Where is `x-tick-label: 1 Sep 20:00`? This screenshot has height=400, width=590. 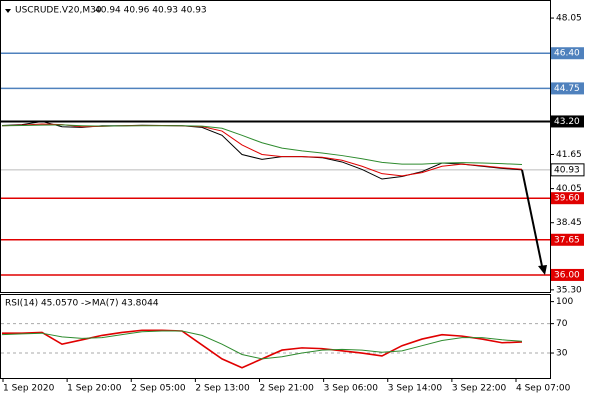
x-tick-label: 1 Sep 20:00 is located at coordinates (94, 389).